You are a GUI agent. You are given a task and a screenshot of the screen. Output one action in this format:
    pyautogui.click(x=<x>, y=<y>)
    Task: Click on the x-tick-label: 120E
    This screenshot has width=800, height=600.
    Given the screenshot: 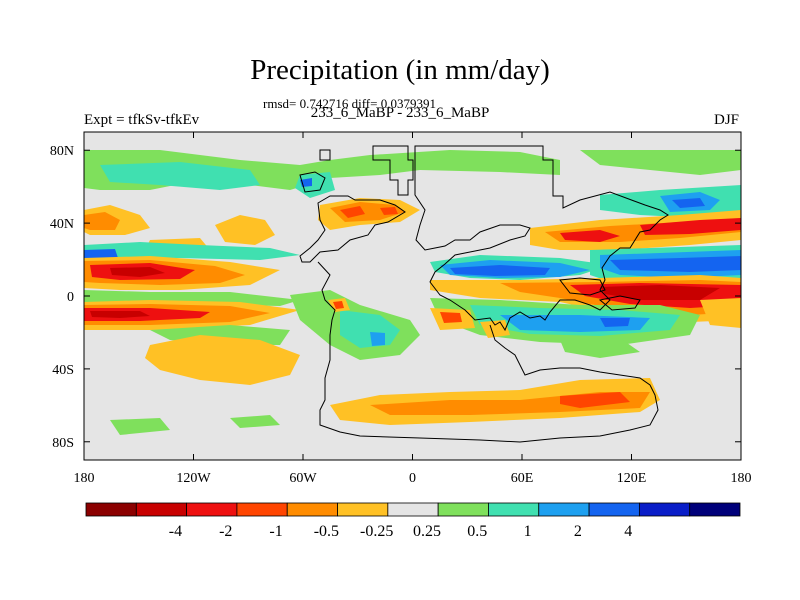 What is the action you would take?
    pyautogui.click(x=632, y=478)
    